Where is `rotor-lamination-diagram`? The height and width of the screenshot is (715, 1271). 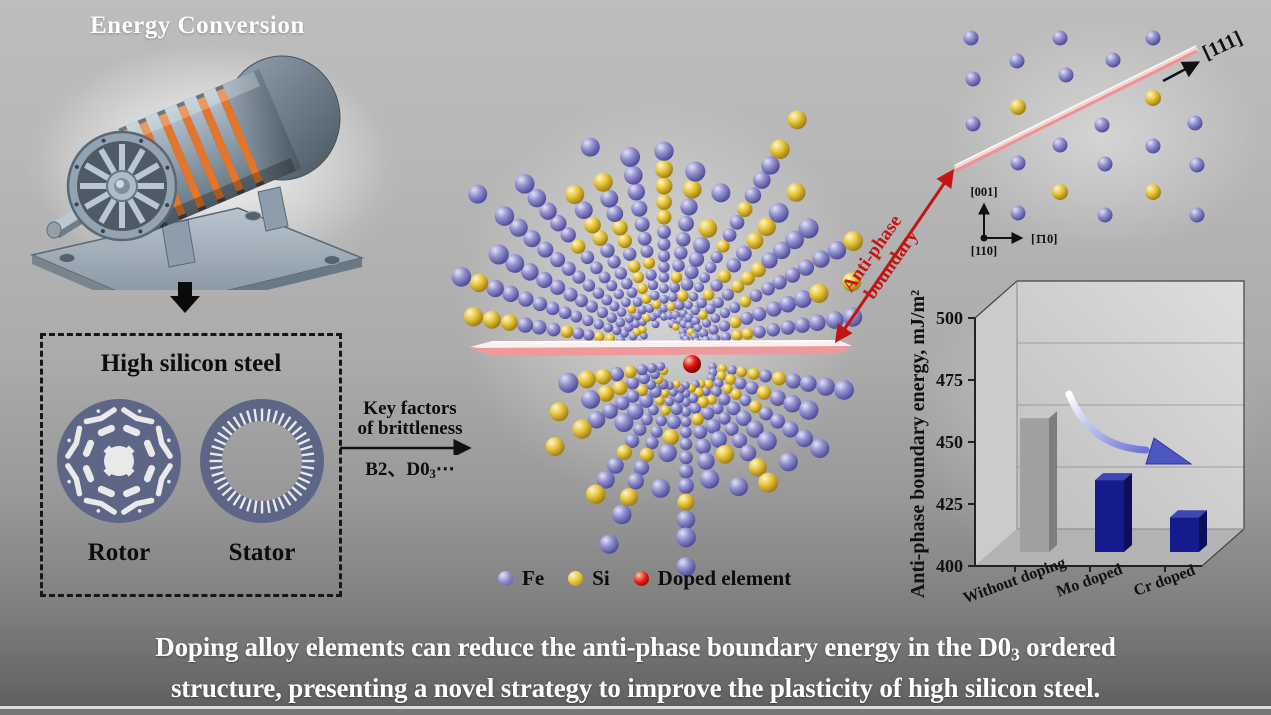
rotor-lamination-diagram is located at coordinates (119, 461).